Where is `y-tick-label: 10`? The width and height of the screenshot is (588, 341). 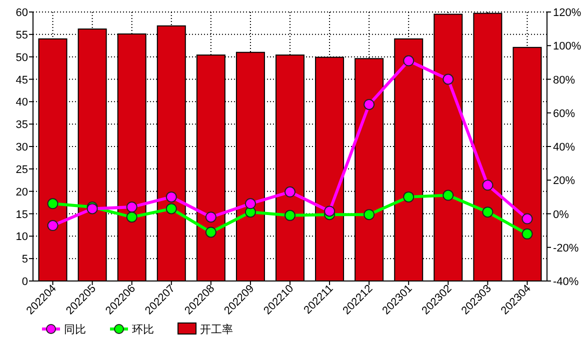 y-tick-label: 10 is located at coordinates (22, 237).